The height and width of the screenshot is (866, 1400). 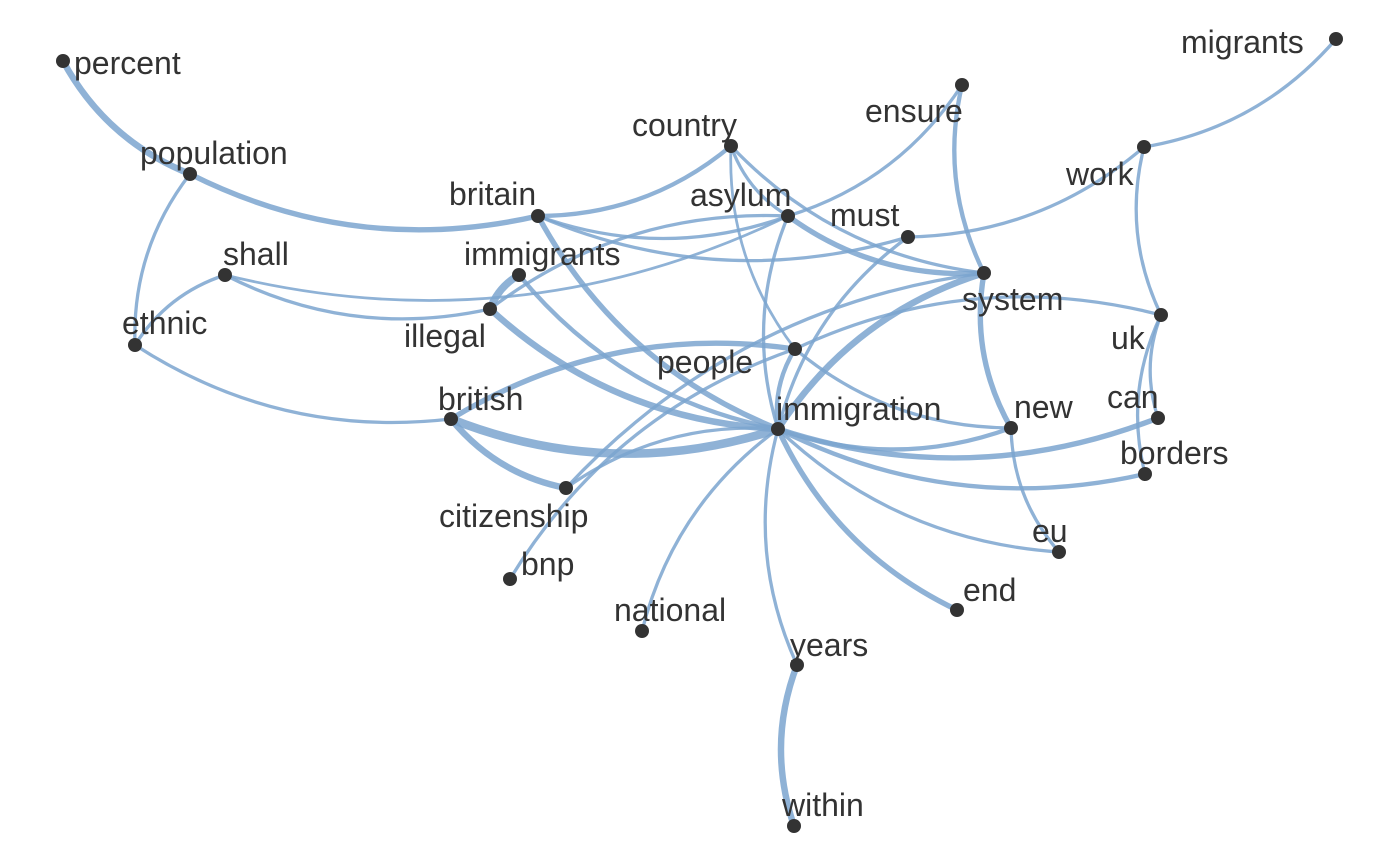 I want to click on node-british, so click(x=451, y=419).